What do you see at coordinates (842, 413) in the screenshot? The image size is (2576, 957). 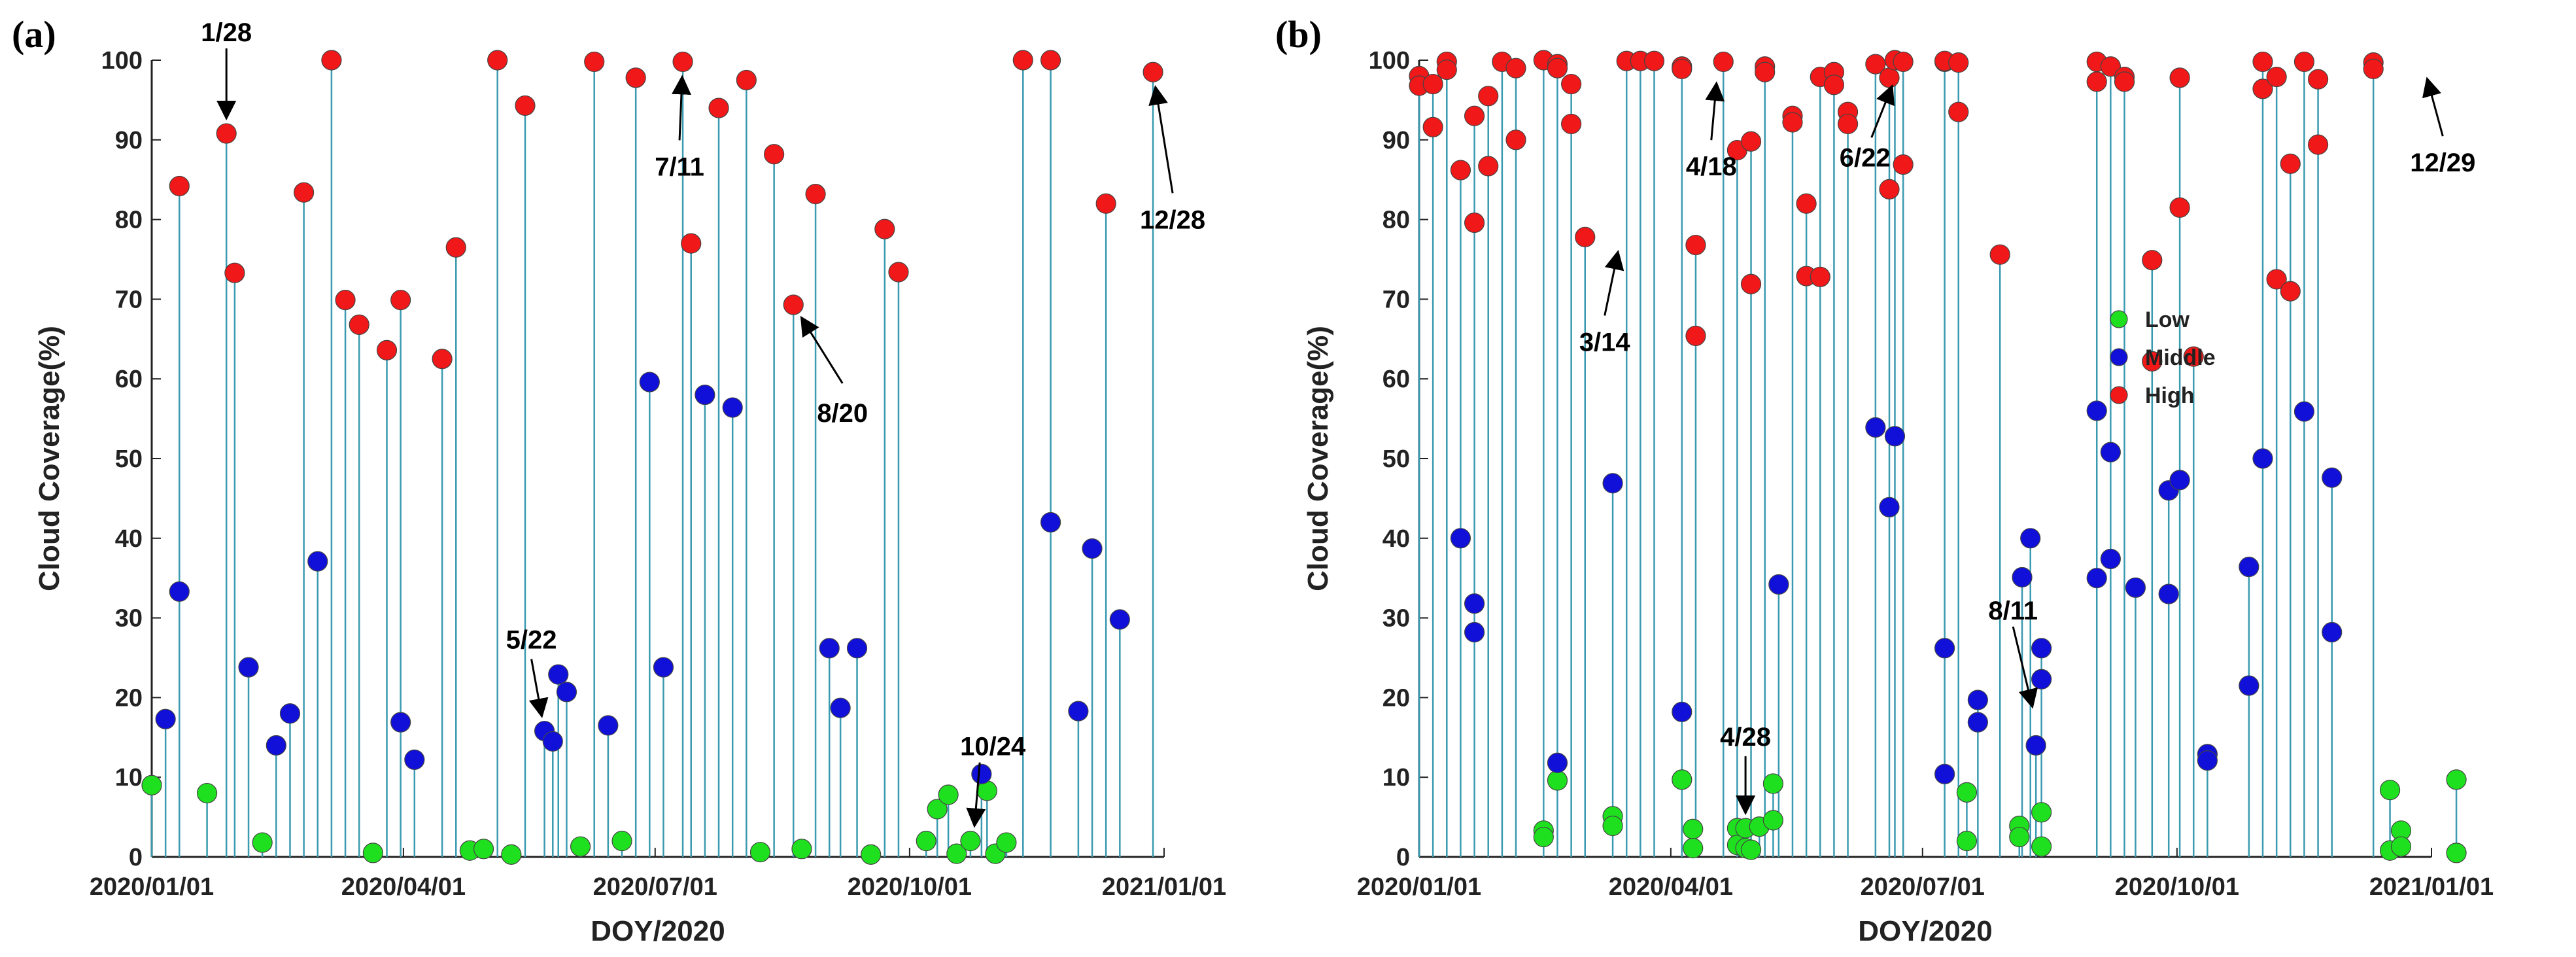 I see `annotation-label: 8/20` at bounding box center [842, 413].